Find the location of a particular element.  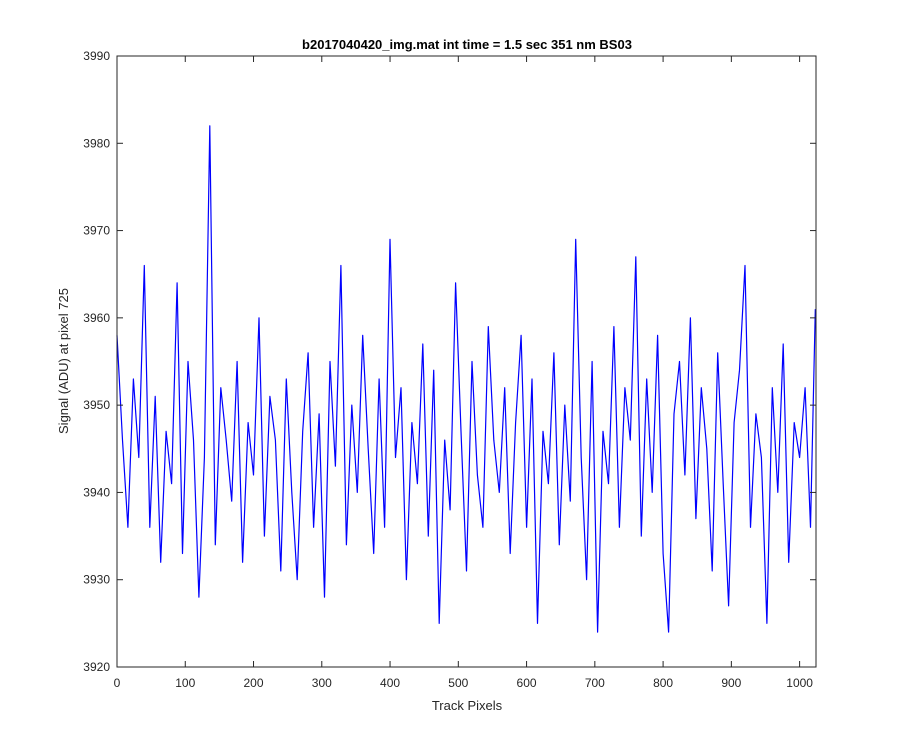

y-tick-label: 3990 is located at coordinates (96, 56).